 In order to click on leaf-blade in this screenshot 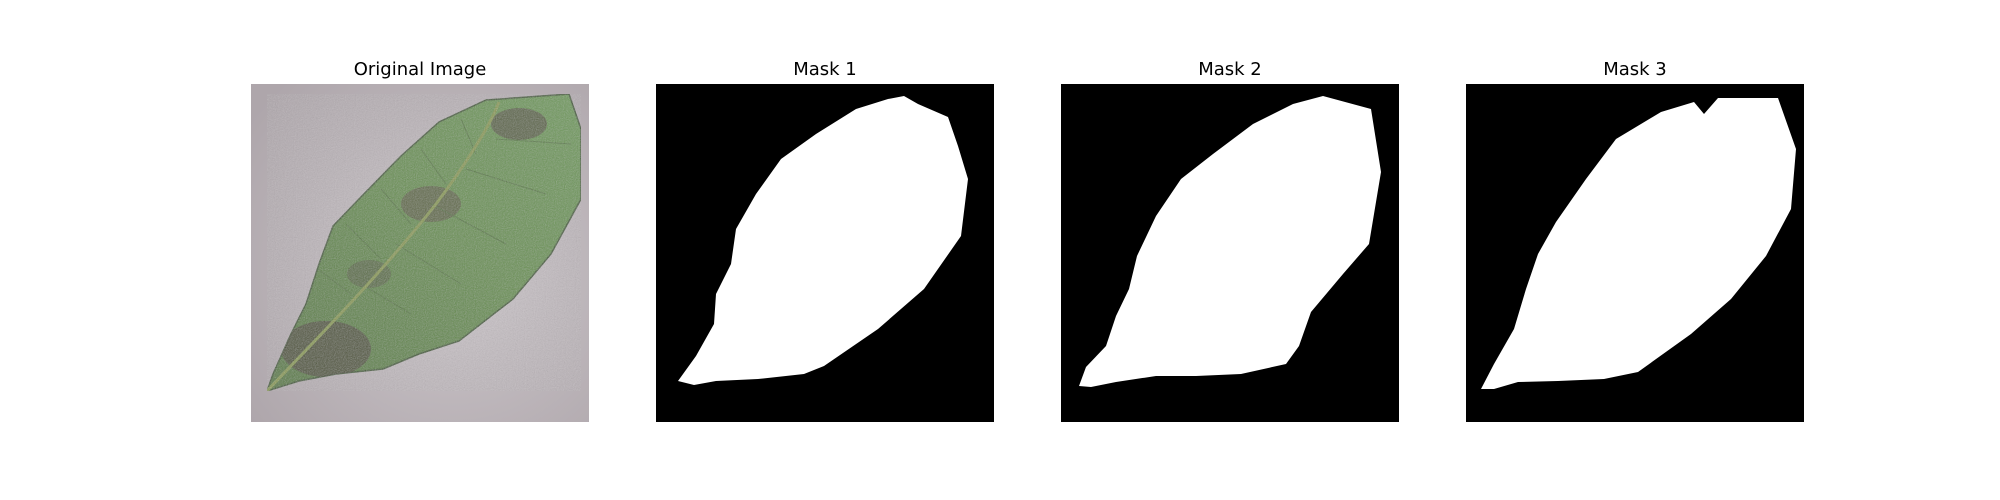, I will do `click(423, 243)`.